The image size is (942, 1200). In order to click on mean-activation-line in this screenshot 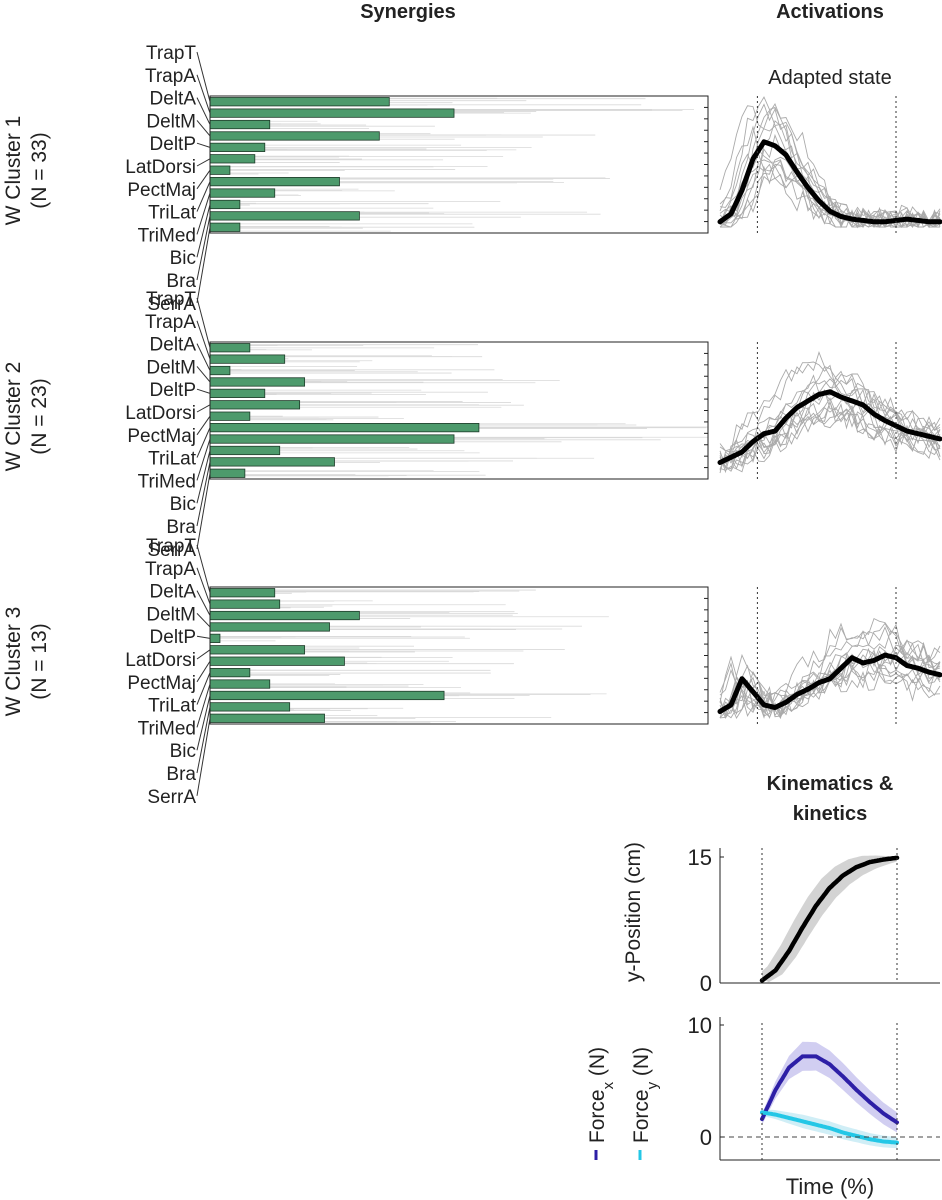, I will do `click(829, 182)`.